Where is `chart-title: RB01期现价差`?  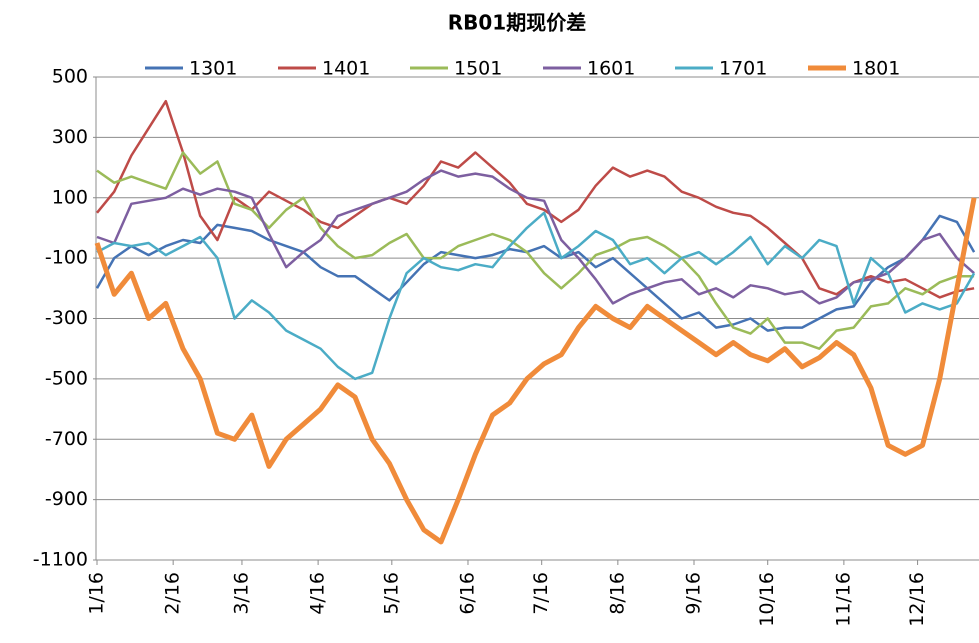
chart-title: RB01期现价差 is located at coordinates (517, 23).